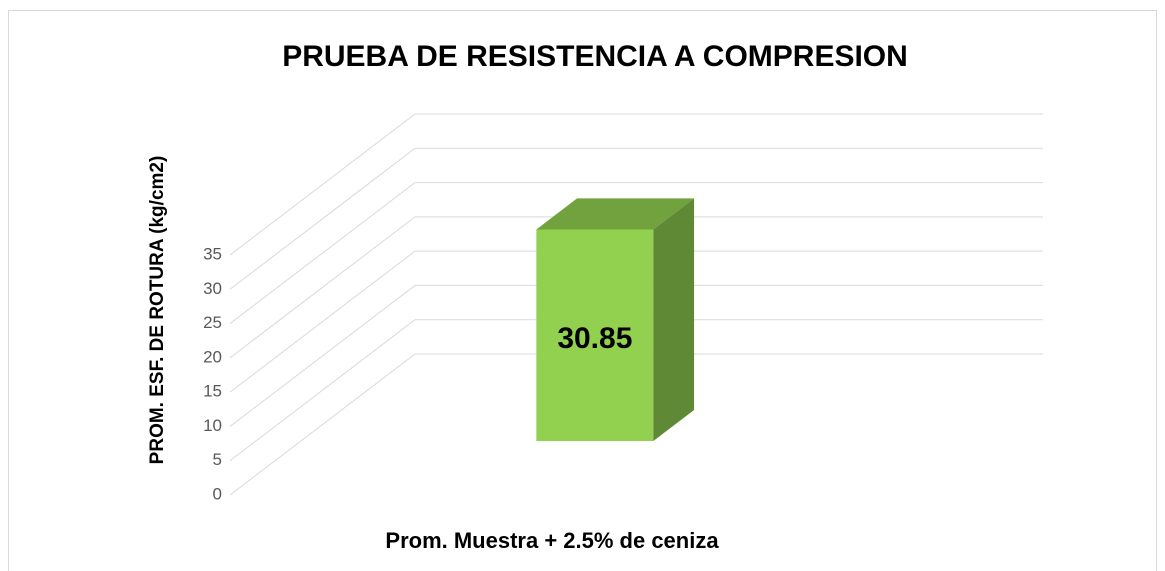 This screenshot has width=1165, height=571. Describe the element at coordinates (217, 493) in the screenshot. I see `y-tick-label: 0` at that location.